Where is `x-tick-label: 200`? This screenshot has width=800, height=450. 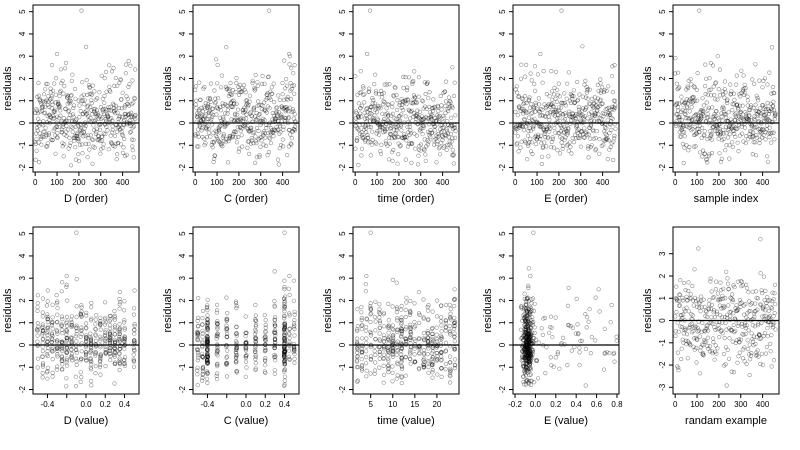 x-tick-label: 200 is located at coordinates (719, 404).